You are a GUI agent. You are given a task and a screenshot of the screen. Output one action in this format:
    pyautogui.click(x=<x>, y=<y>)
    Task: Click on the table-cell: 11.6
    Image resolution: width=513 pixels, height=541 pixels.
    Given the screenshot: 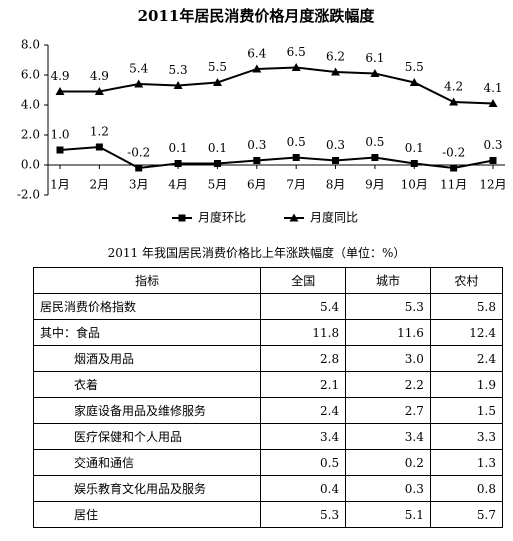 What is the action you would take?
    pyautogui.click(x=388, y=332)
    